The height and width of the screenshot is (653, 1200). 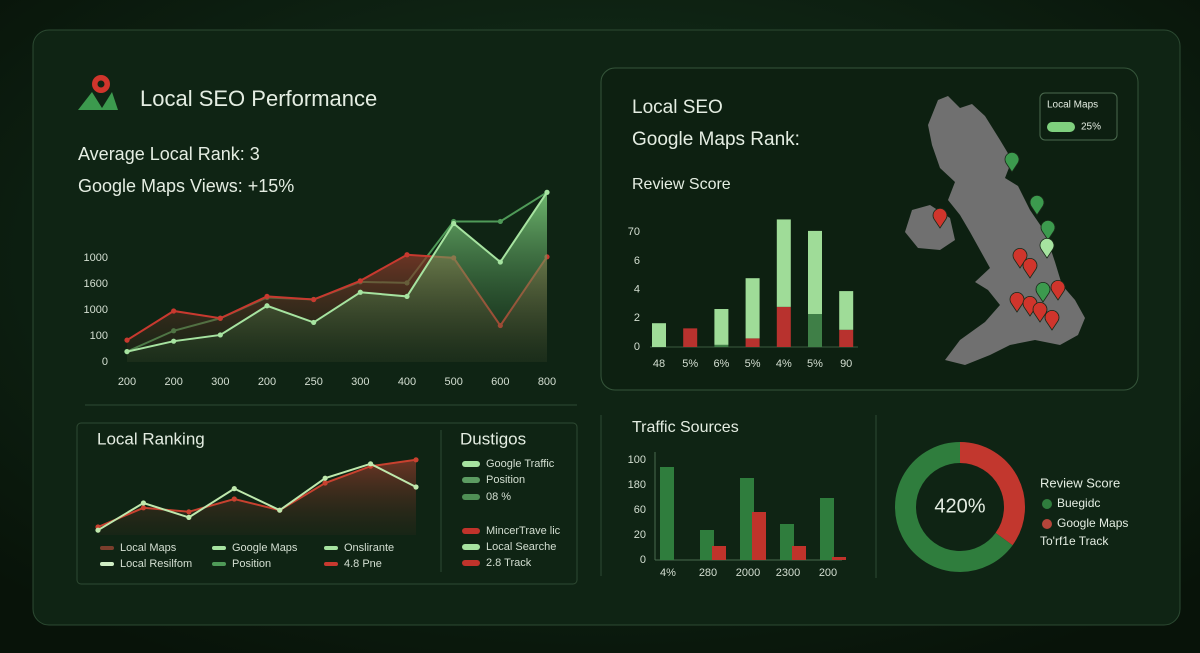 I want to click on map-legend-title: Local Maps, so click(x=1072, y=105).